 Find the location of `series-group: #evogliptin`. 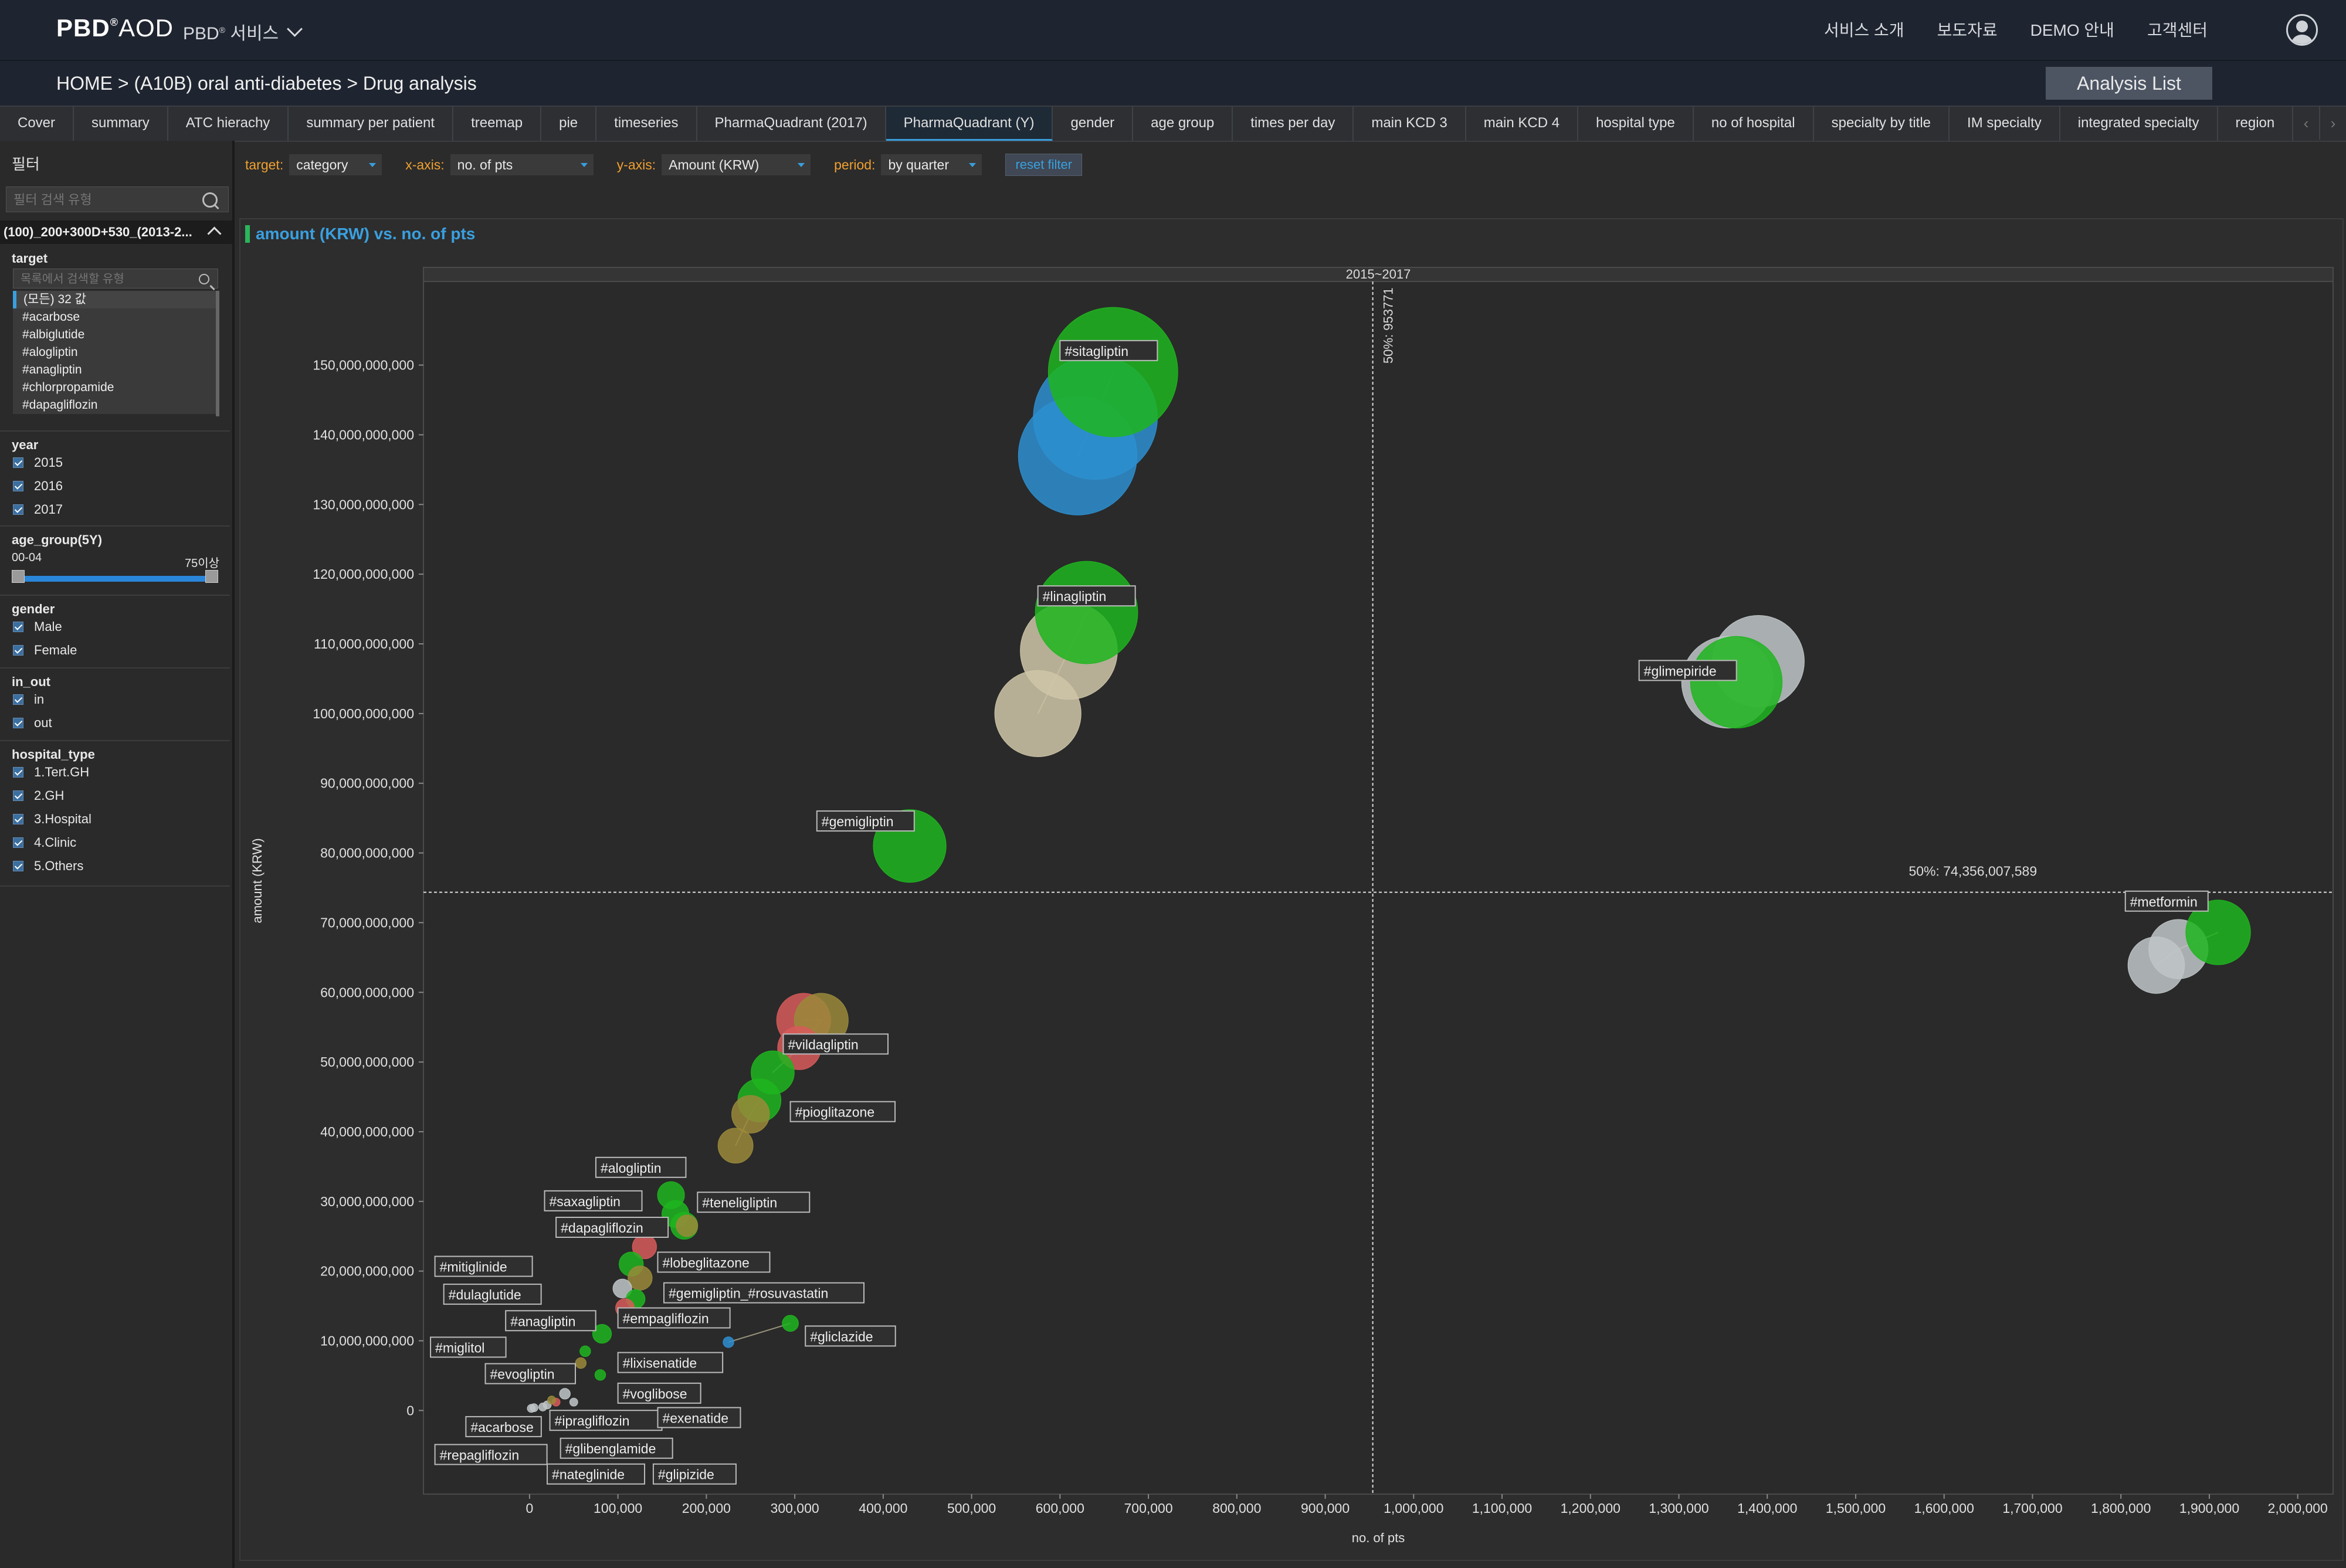

series-group: #evogliptin is located at coordinates (535, 1370).